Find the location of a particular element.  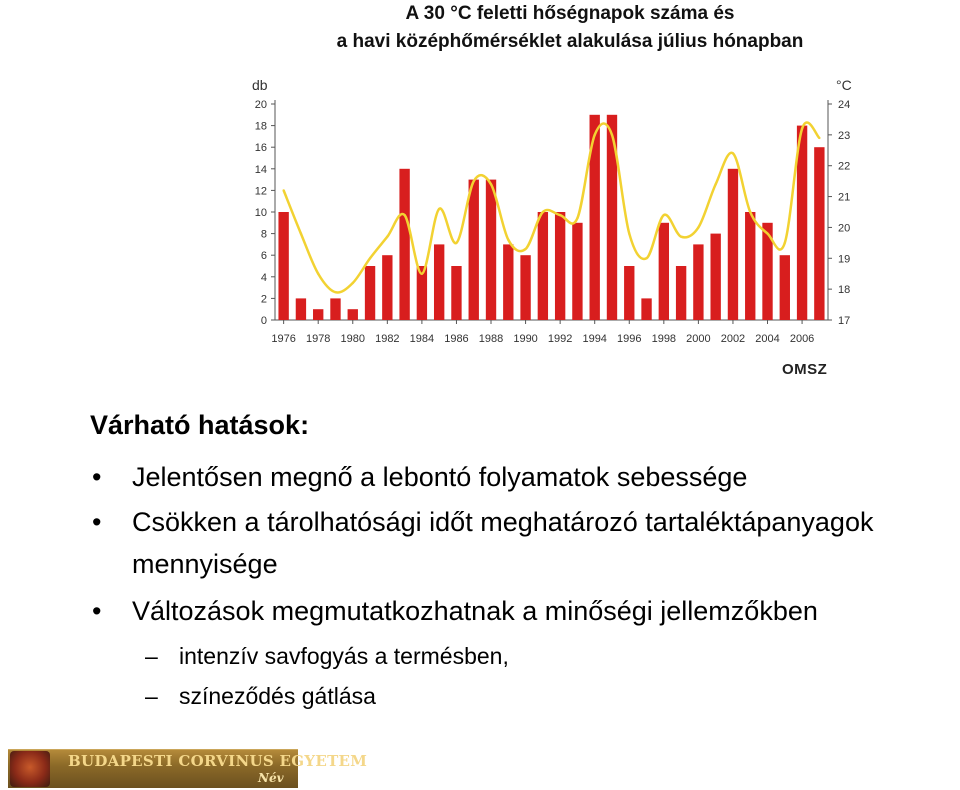

y-tick-label: 2 is located at coordinates (264, 299).